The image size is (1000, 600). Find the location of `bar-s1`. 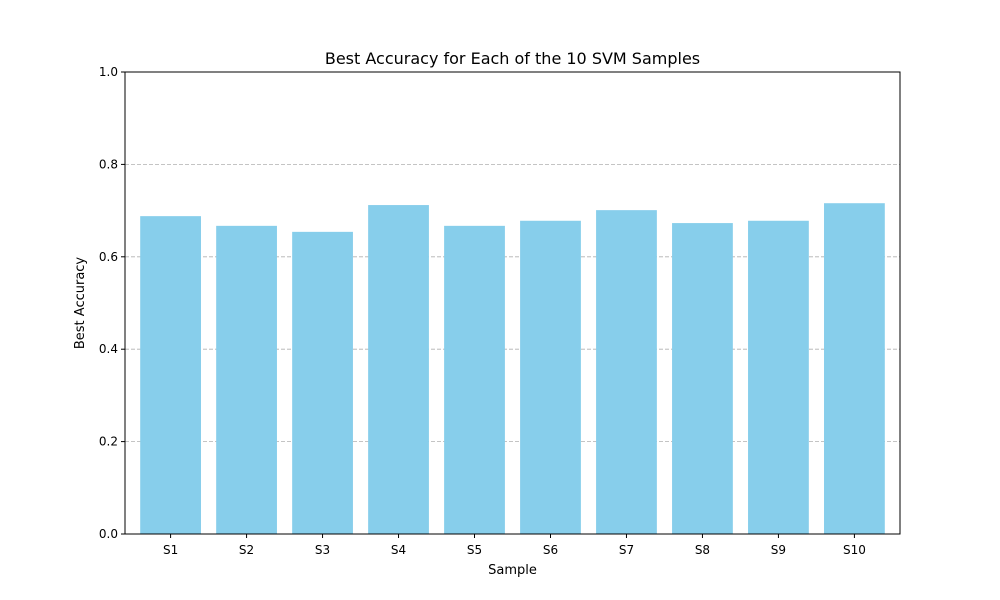

bar-s1 is located at coordinates (170, 375).